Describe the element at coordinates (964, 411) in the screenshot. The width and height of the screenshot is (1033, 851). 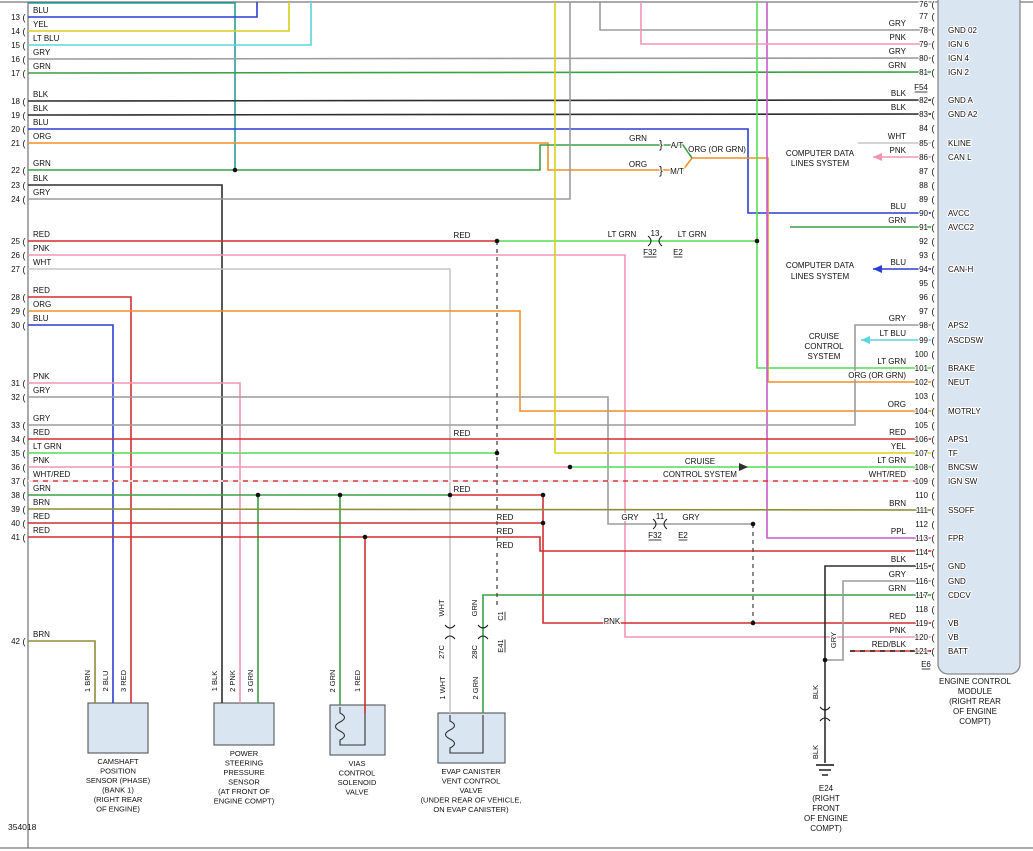
I see `ecm-pin-name: MOTRLY` at that location.